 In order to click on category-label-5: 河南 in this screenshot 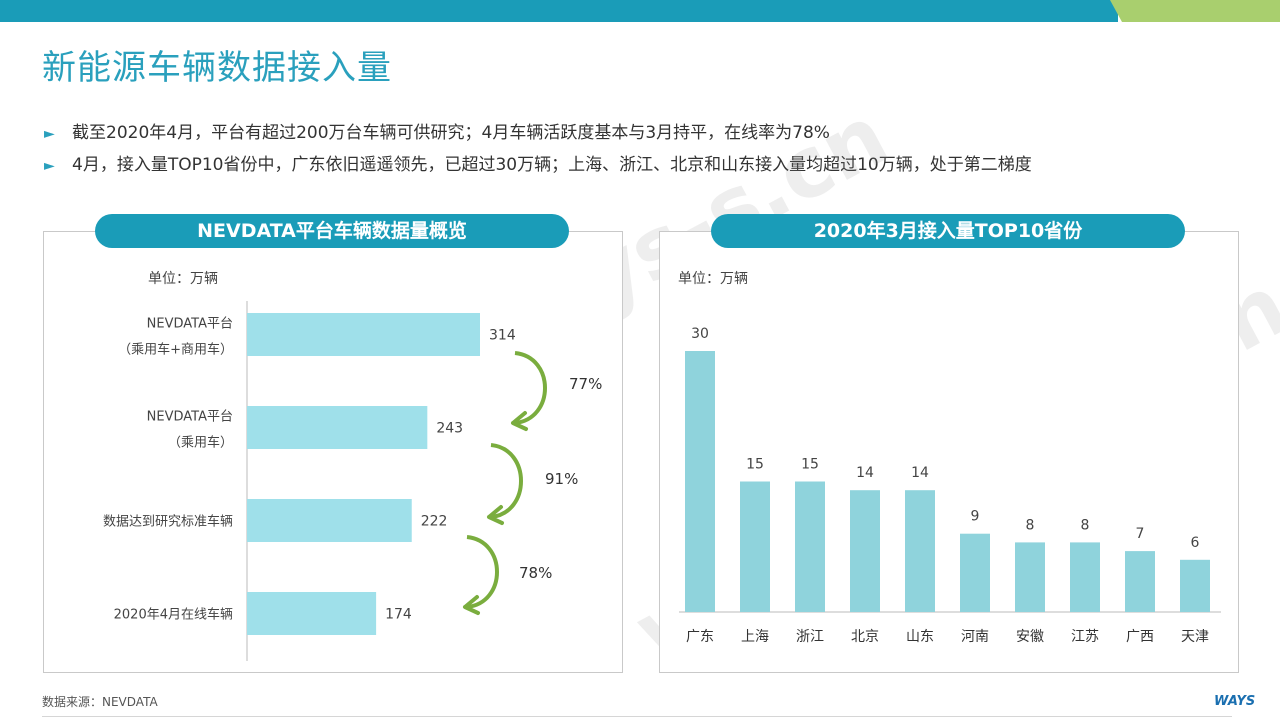, I will do `click(975, 637)`.